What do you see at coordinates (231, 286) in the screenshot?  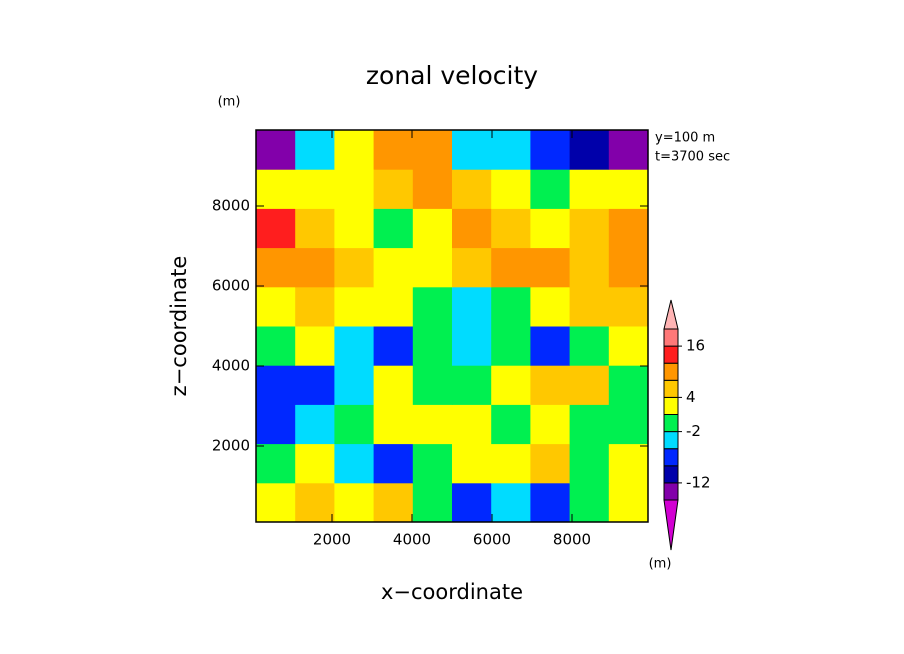 I see `y-tick-label: 6000` at bounding box center [231, 286].